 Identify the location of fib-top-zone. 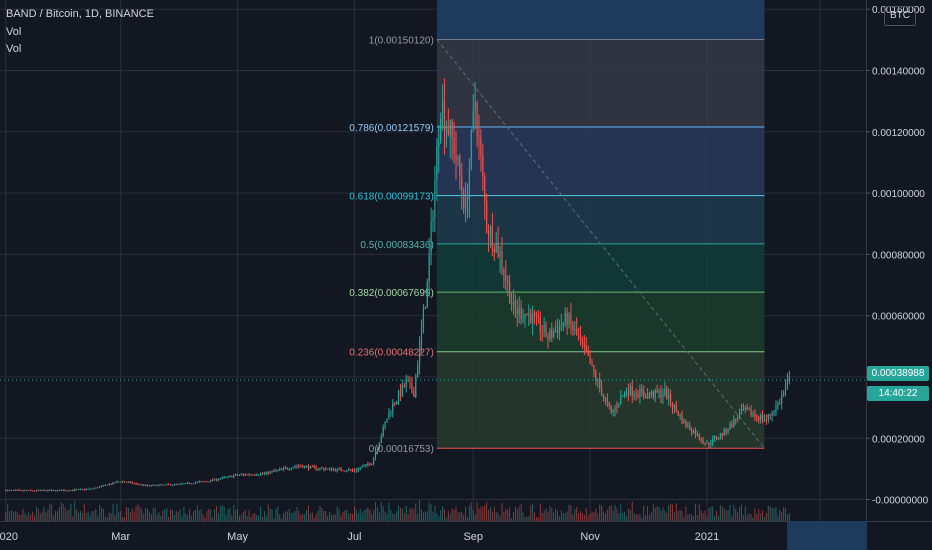
(600, 20).